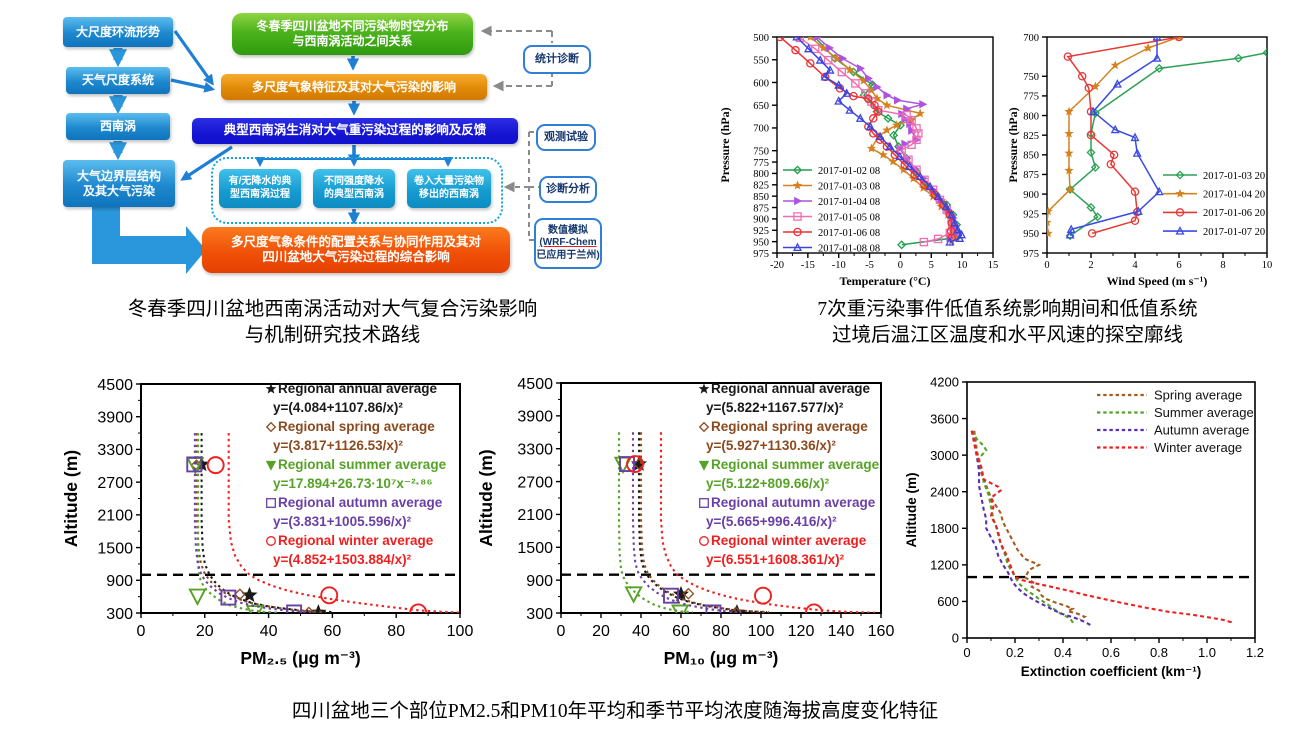 The height and width of the screenshot is (738, 1307). I want to click on svg-text: 600, so click(948, 601).